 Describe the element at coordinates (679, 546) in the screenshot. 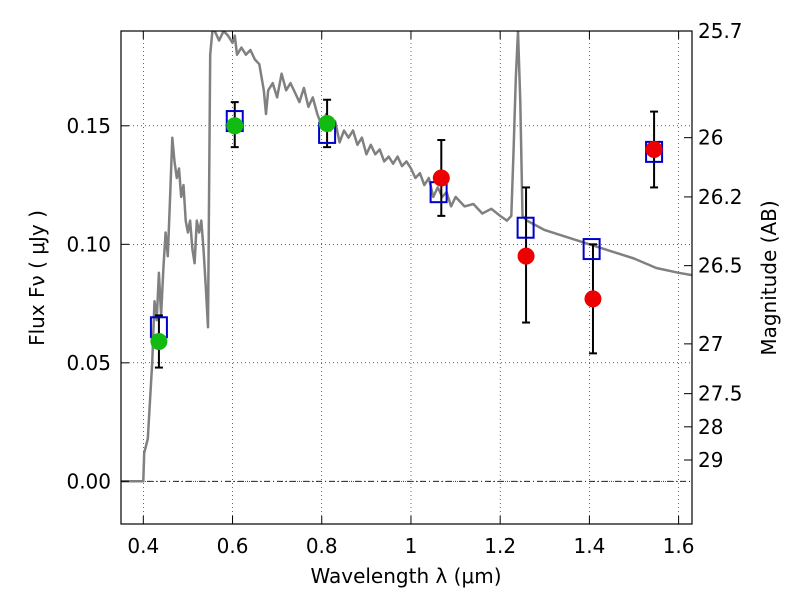

I see `x-tick-label: 1.6` at that location.